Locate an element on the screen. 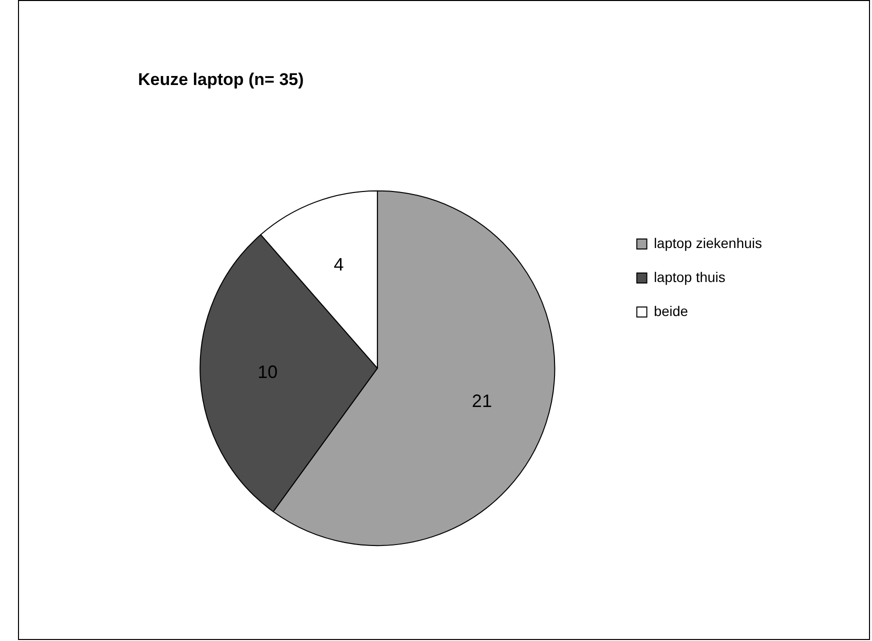  legend-label: laptop thuis is located at coordinates (690, 276).